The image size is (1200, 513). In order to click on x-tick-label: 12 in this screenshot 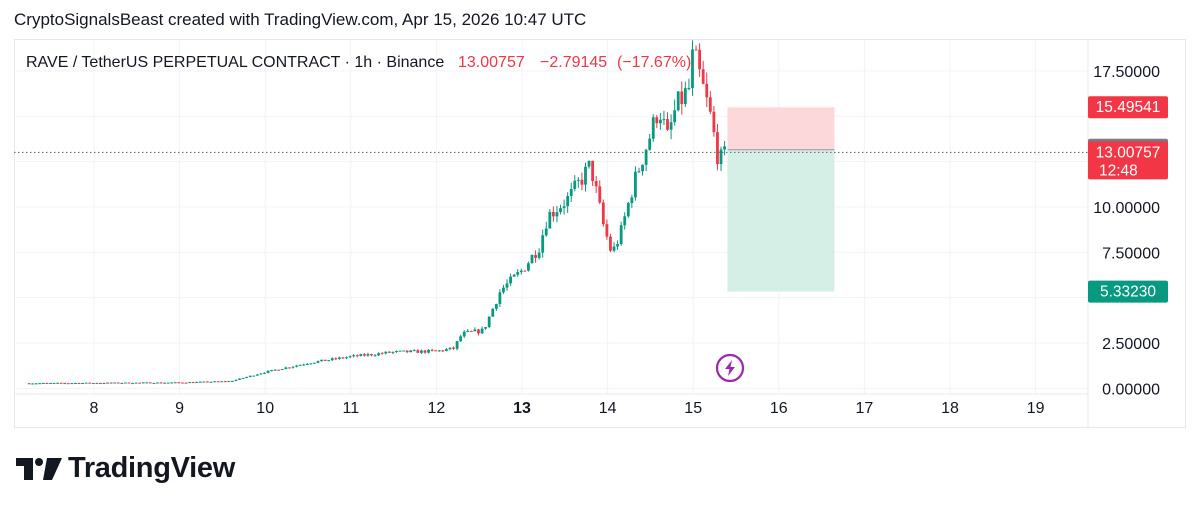, I will do `click(437, 408)`.